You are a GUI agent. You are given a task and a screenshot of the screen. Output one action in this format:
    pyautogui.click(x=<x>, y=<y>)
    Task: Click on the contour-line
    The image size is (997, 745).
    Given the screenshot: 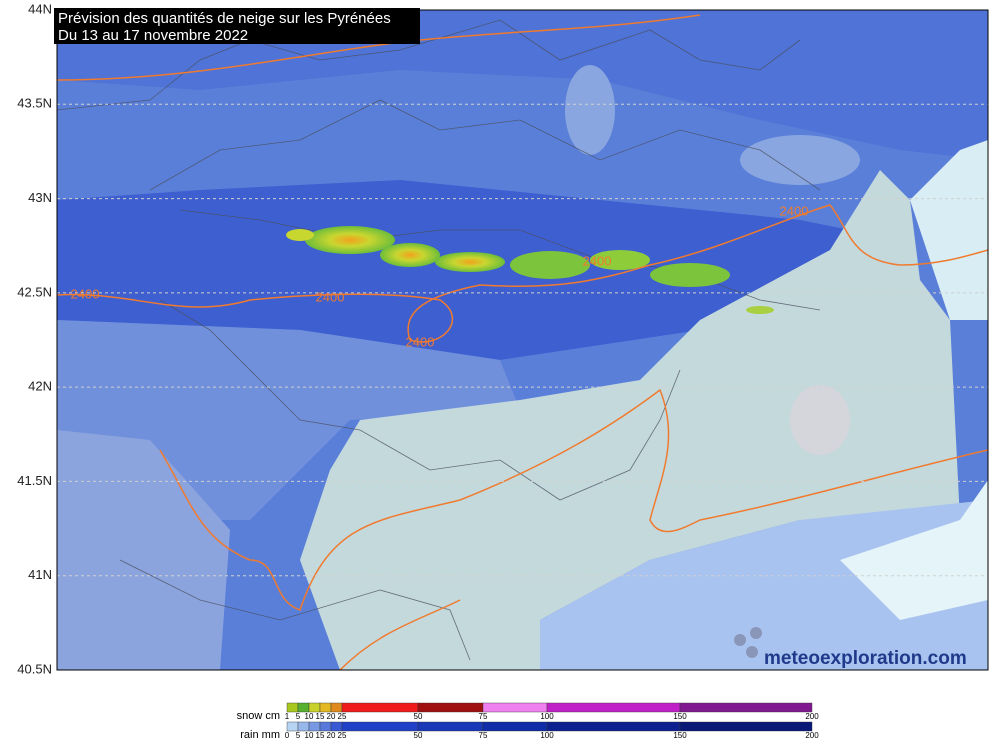 What is the action you would take?
    pyautogui.click(x=400, y=634)
    